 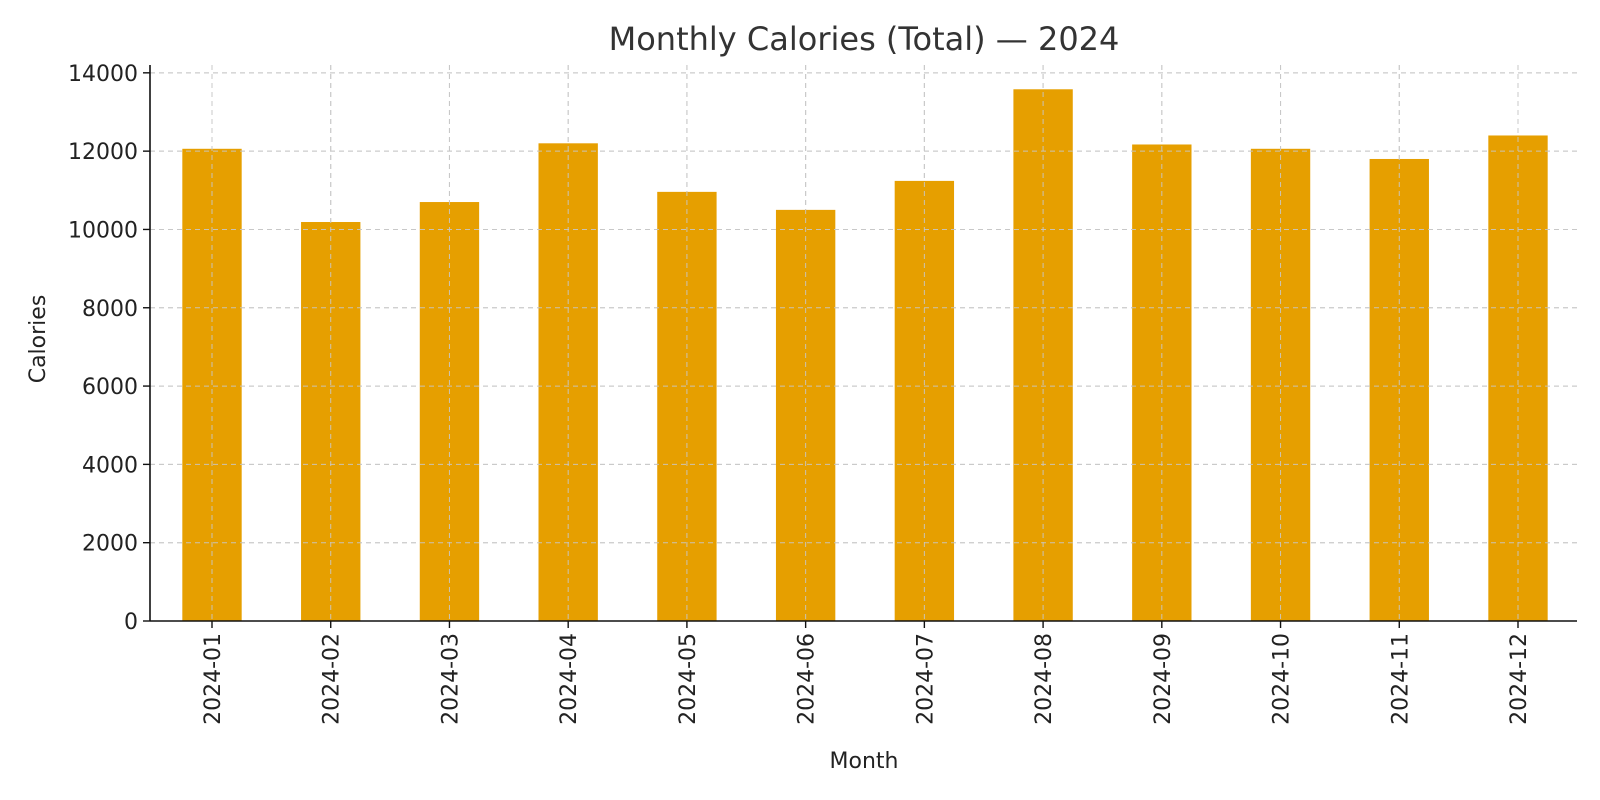 What do you see at coordinates (1400, 679) in the screenshot?
I see `x-tick-label: 2024-11` at bounding box center [1400, 679].